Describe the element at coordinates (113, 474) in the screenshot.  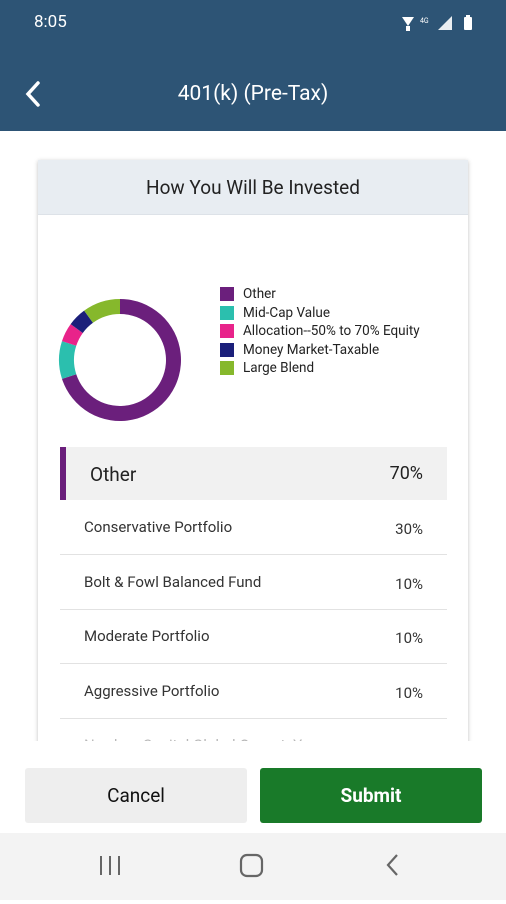
I see `category-name: Other` at that location.